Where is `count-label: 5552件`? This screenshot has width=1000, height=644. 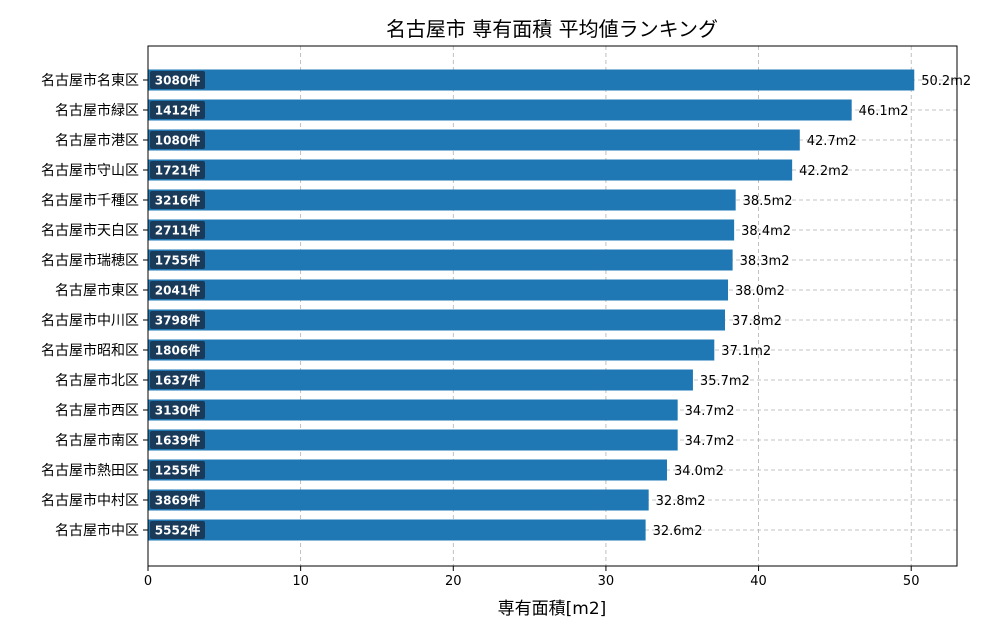
count-label: 5552件 is located at coordinates (177, 530).